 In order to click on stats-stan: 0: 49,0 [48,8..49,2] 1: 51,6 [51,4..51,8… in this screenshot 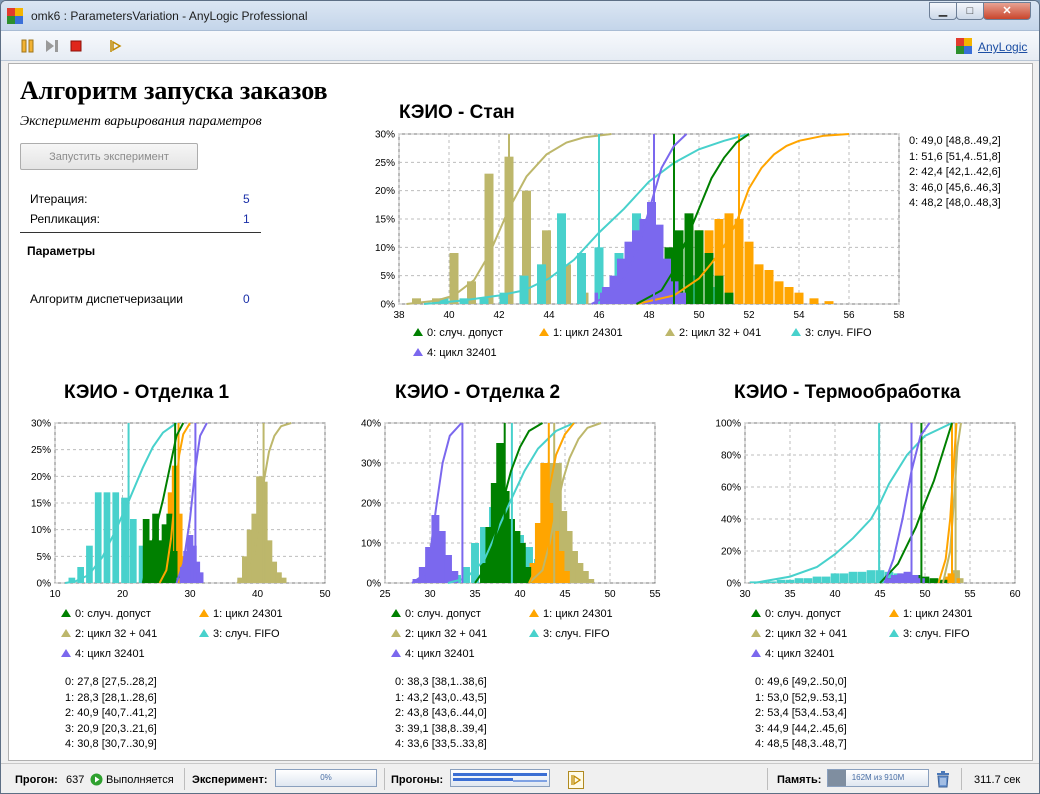, I will do `click(955, 173)`.